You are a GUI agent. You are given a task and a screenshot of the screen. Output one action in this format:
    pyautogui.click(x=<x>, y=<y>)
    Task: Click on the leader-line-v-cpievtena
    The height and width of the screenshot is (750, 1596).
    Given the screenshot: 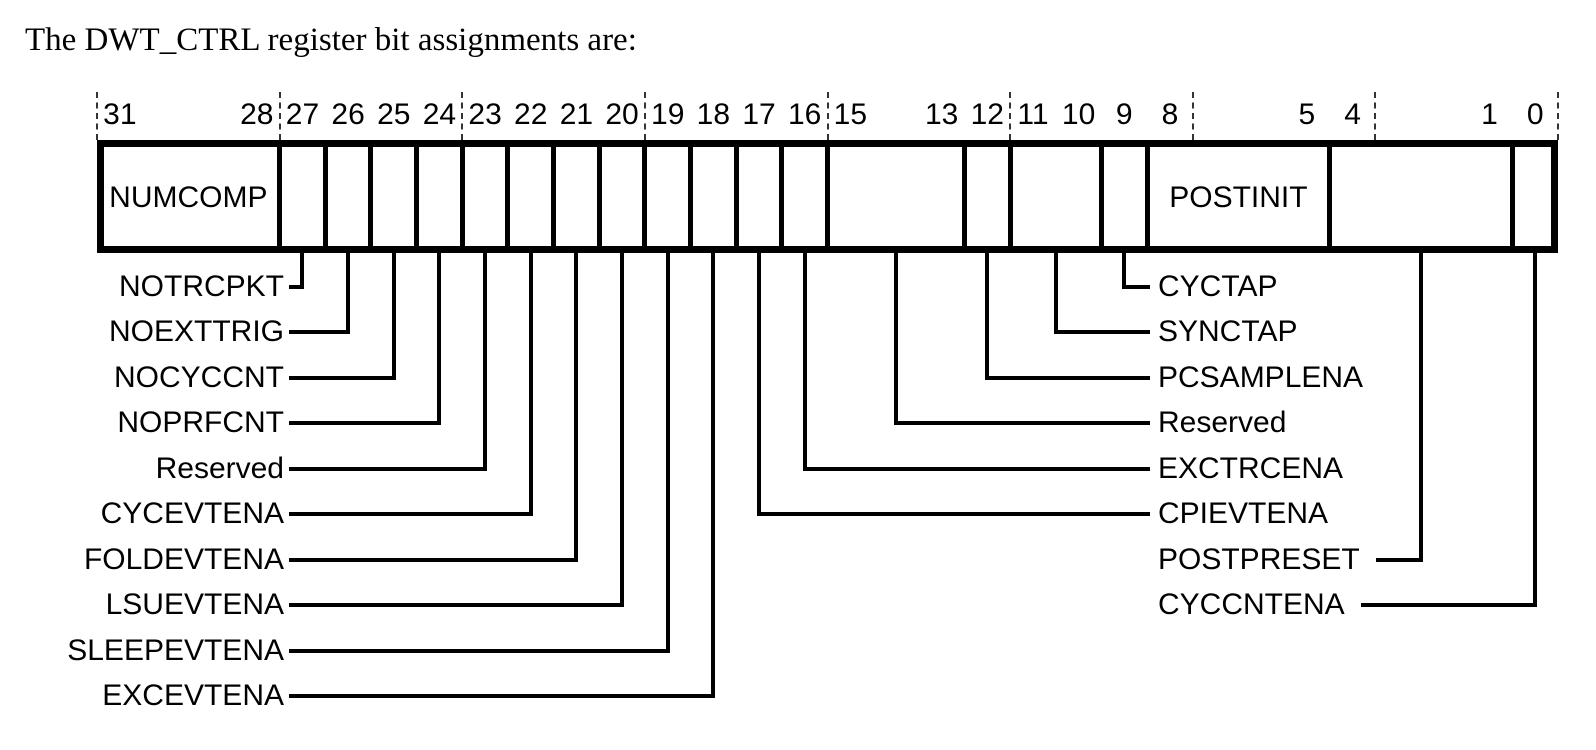 What is the action you would take?
    pyautogui.click(x=759, y=382)
    